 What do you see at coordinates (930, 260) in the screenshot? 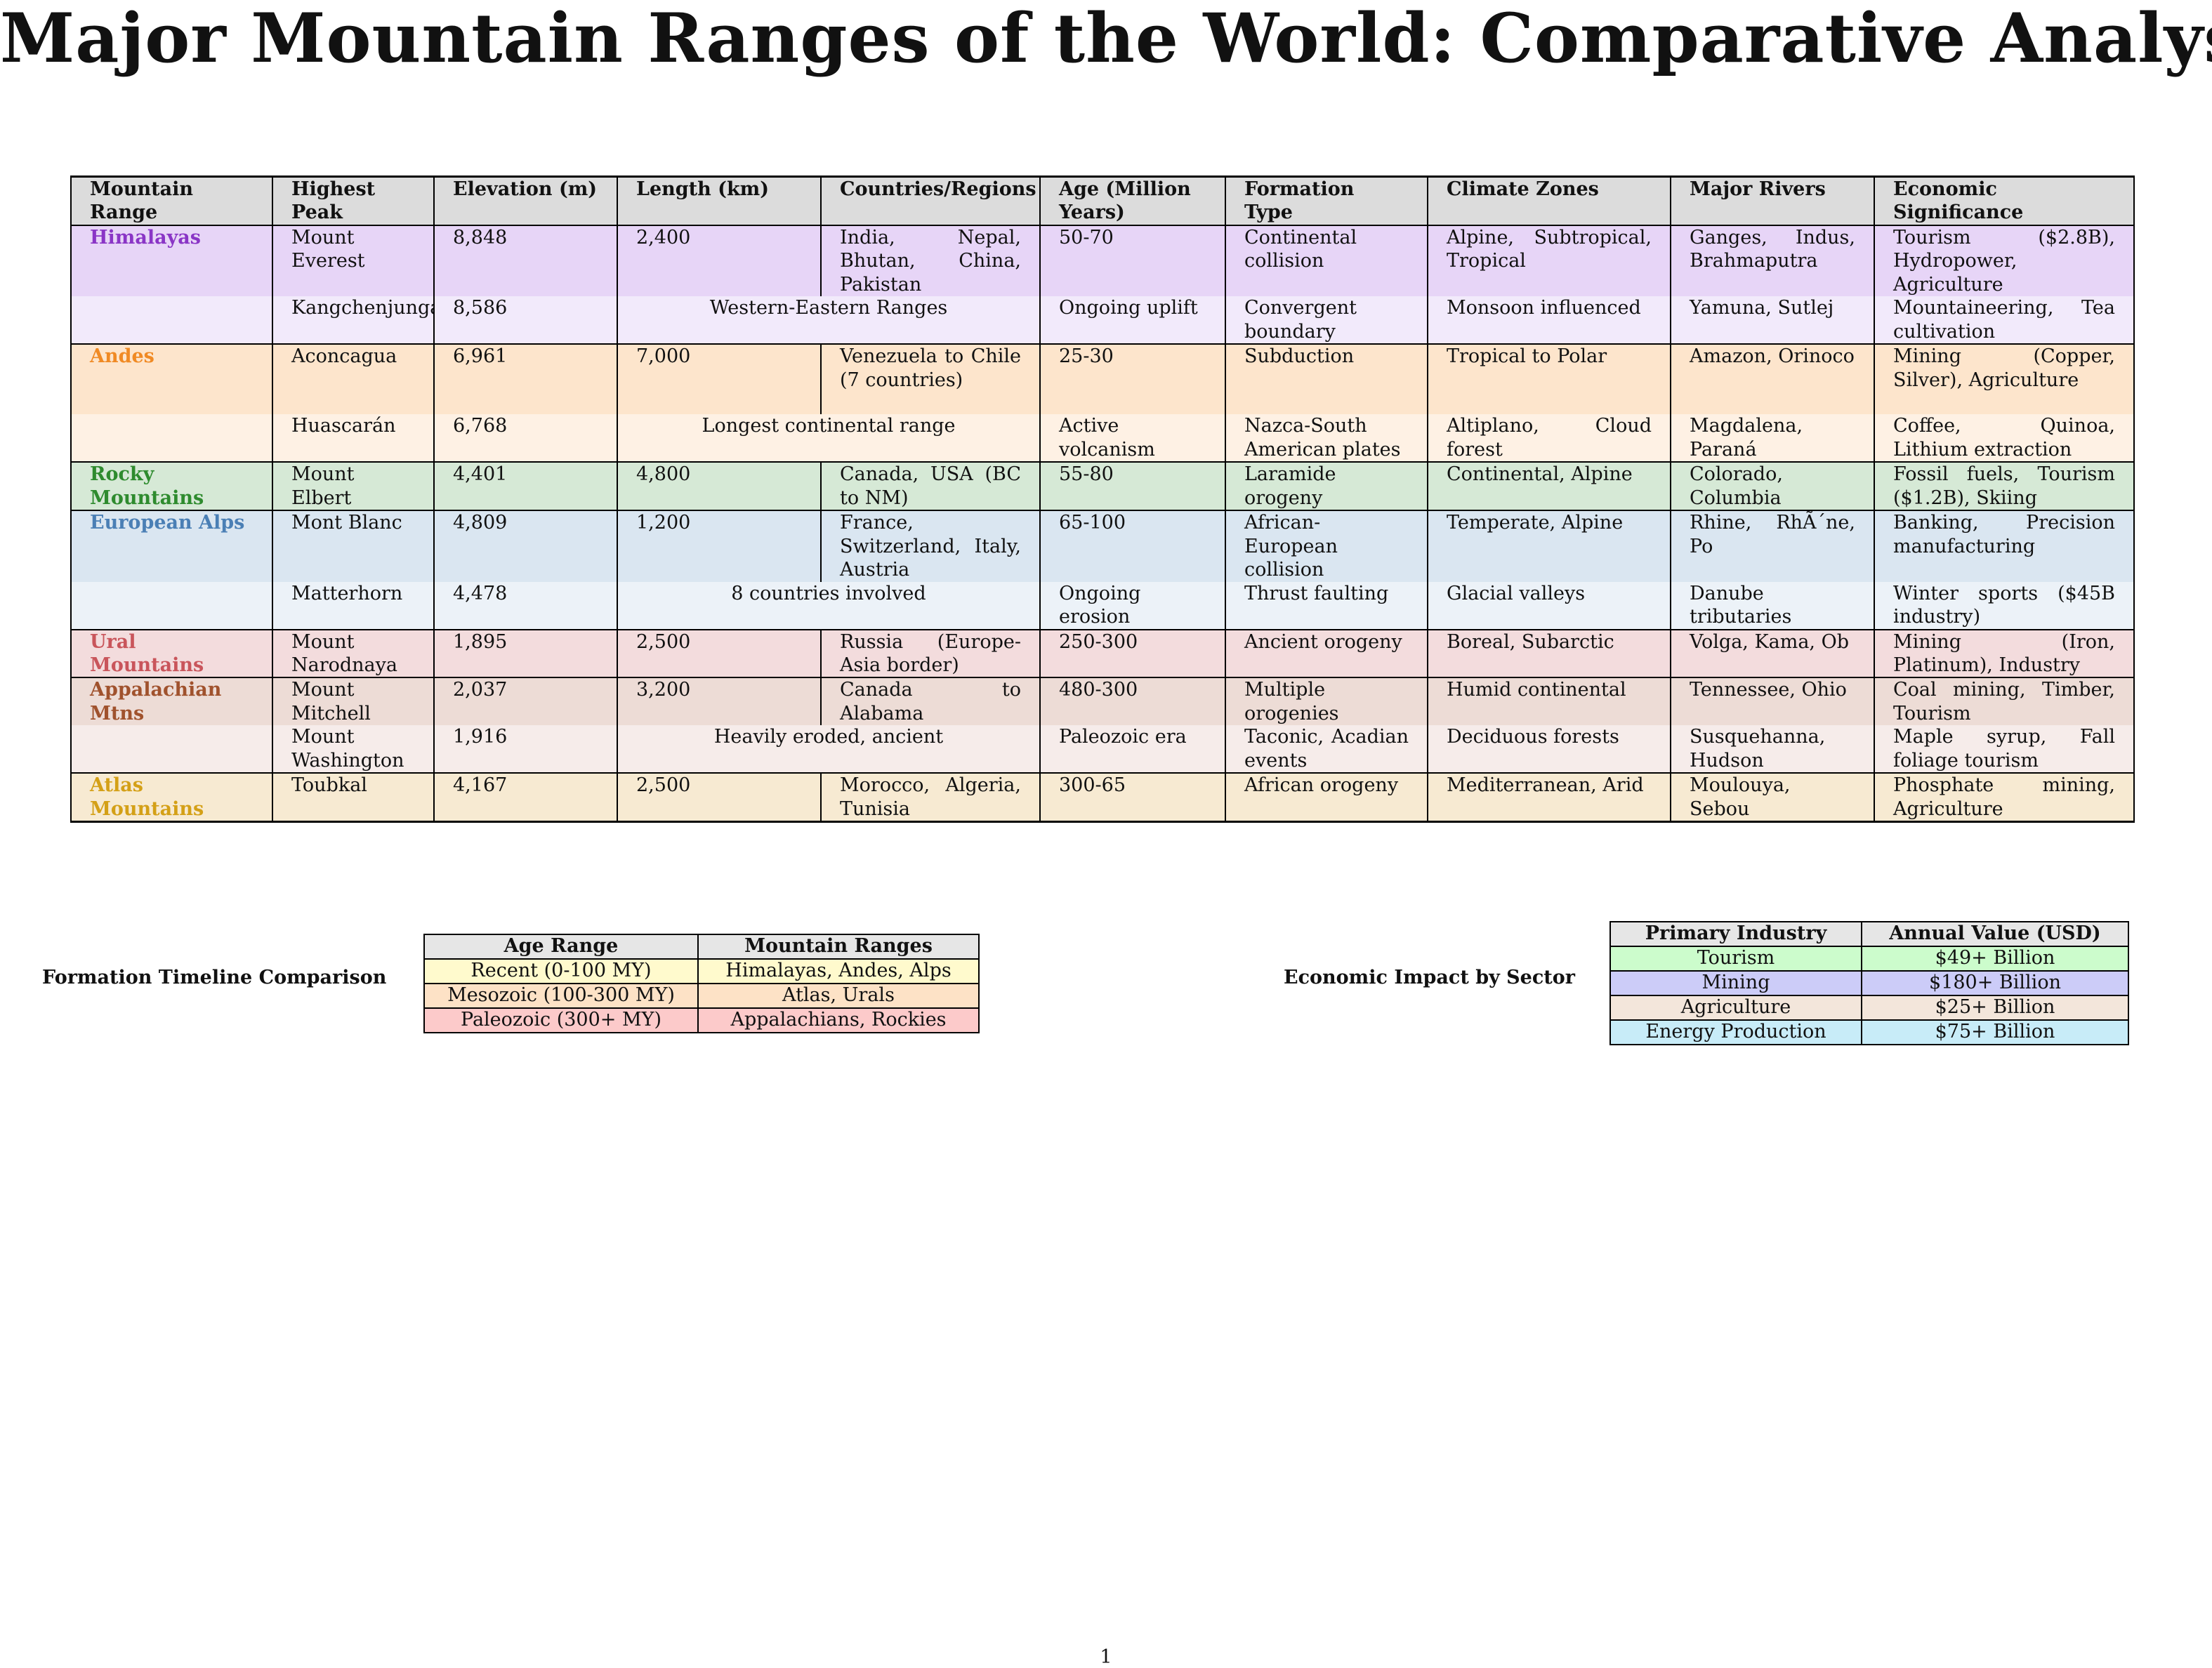
I see `cell-countries: India, Nepal, Bhutan, China, Pakistan` at bounding box center [930, 260].